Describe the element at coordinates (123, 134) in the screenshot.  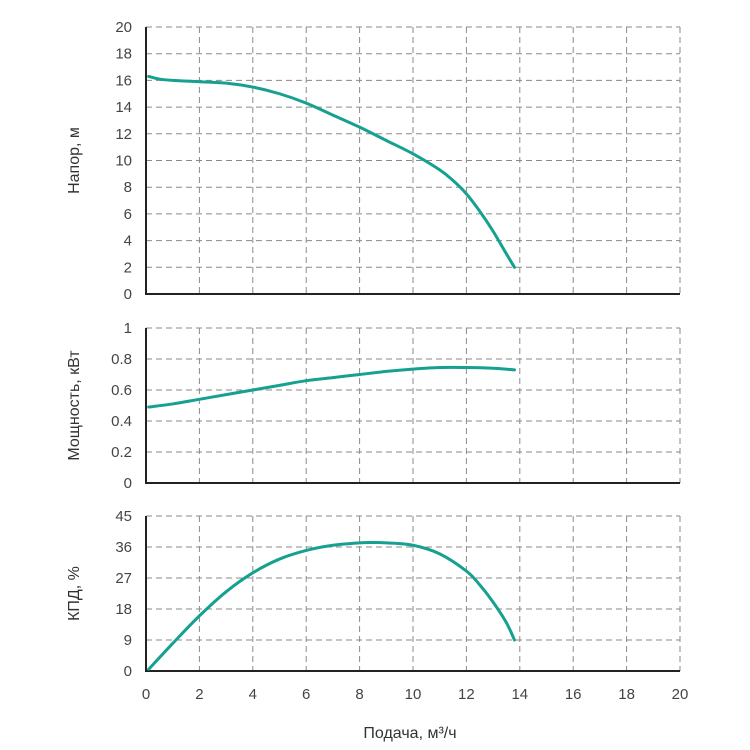
I see `y-tick-label: 12` at that location.